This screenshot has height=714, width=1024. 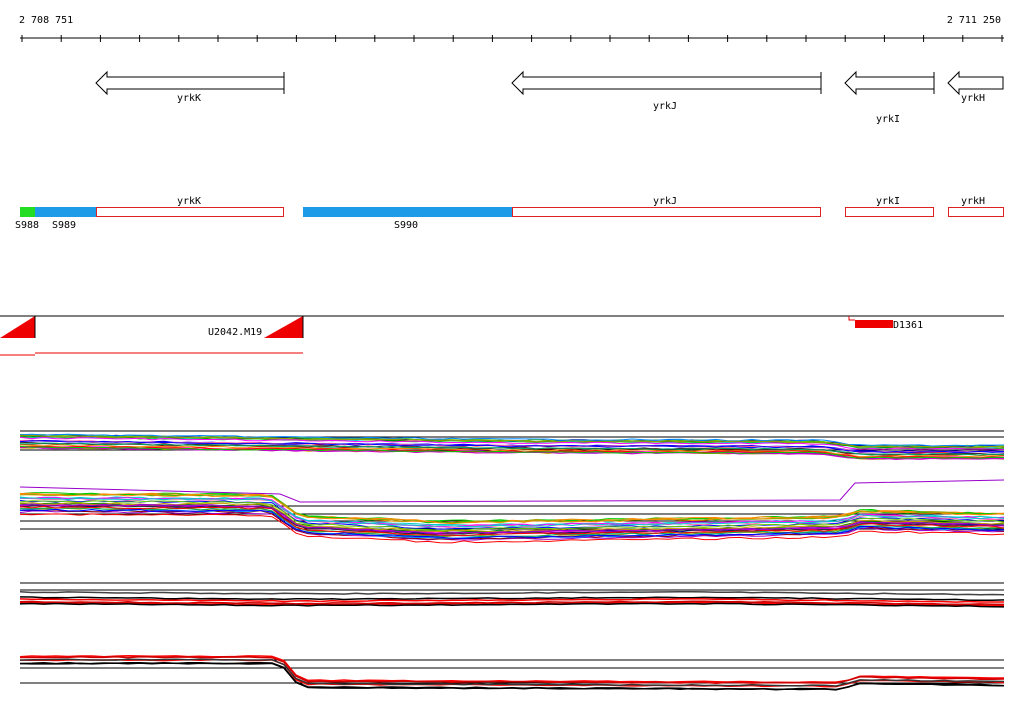 I want to click on gene-box-label-yrkI: yrkI, so click(x=888, y=201).